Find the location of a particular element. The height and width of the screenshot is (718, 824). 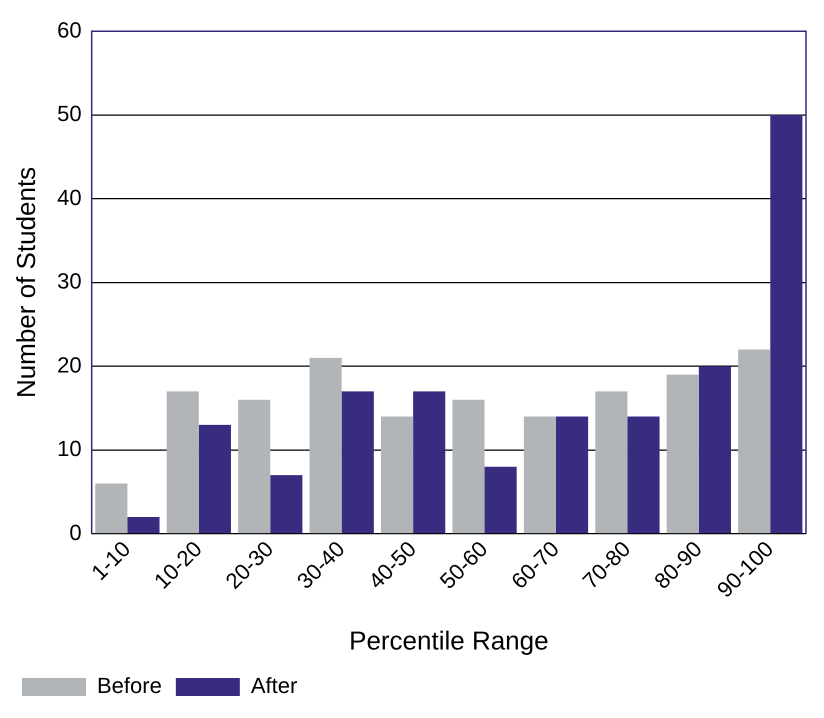

y-tick-label: 60 is located at coordinates (69, 29).